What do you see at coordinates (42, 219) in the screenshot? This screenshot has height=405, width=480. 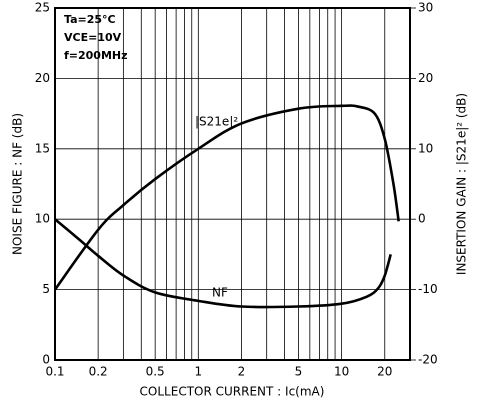 I see `y-tick-label: 10` at bounding box center [42, 219].